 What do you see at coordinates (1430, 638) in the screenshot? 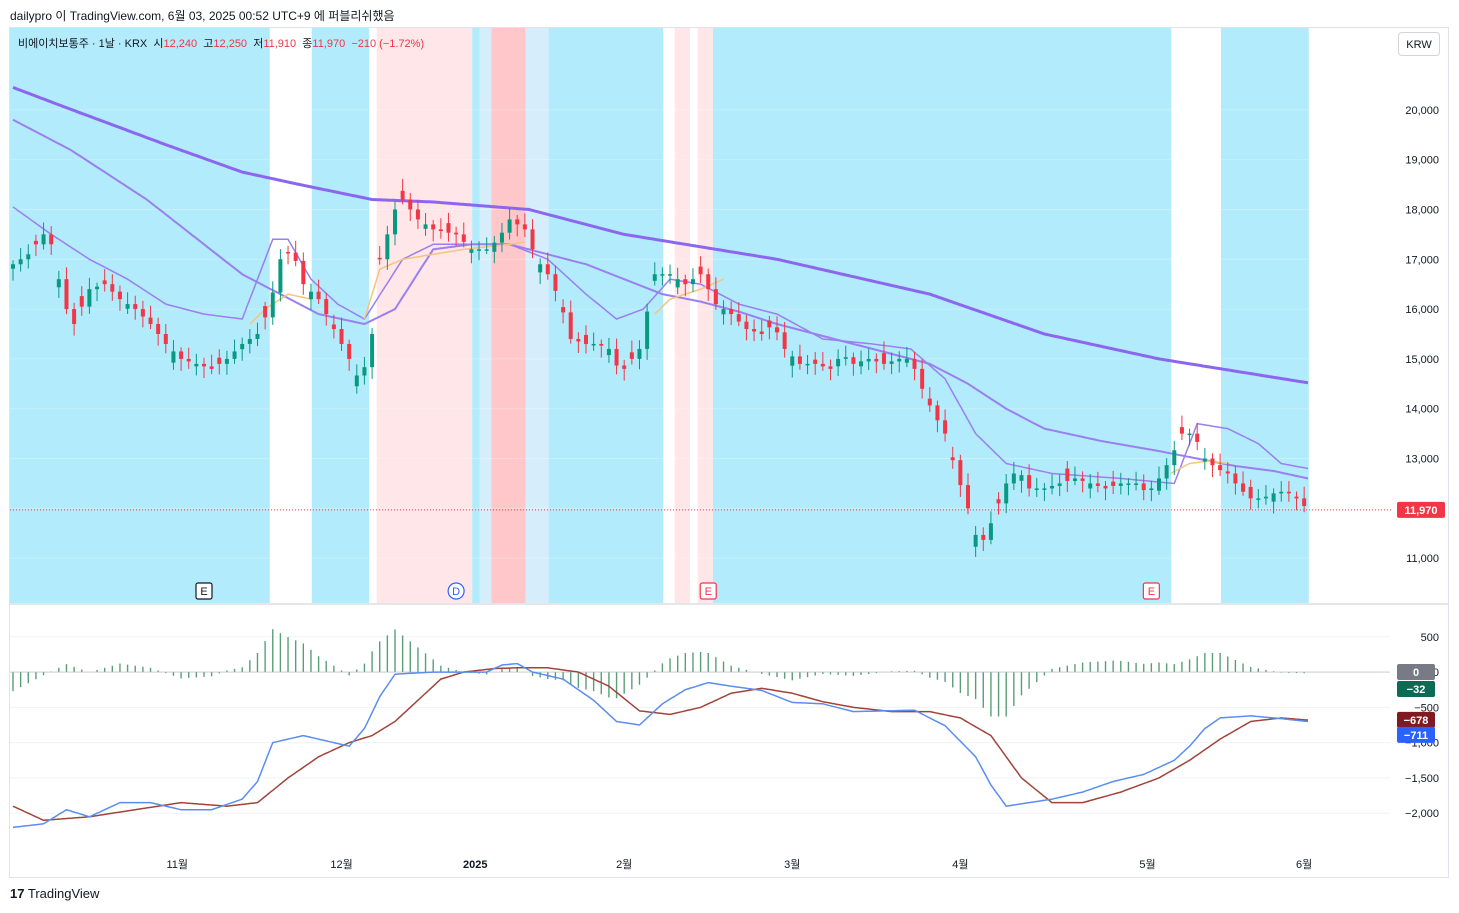
I see `macd-axis-label: 500` at bounding box center [1430, 638].